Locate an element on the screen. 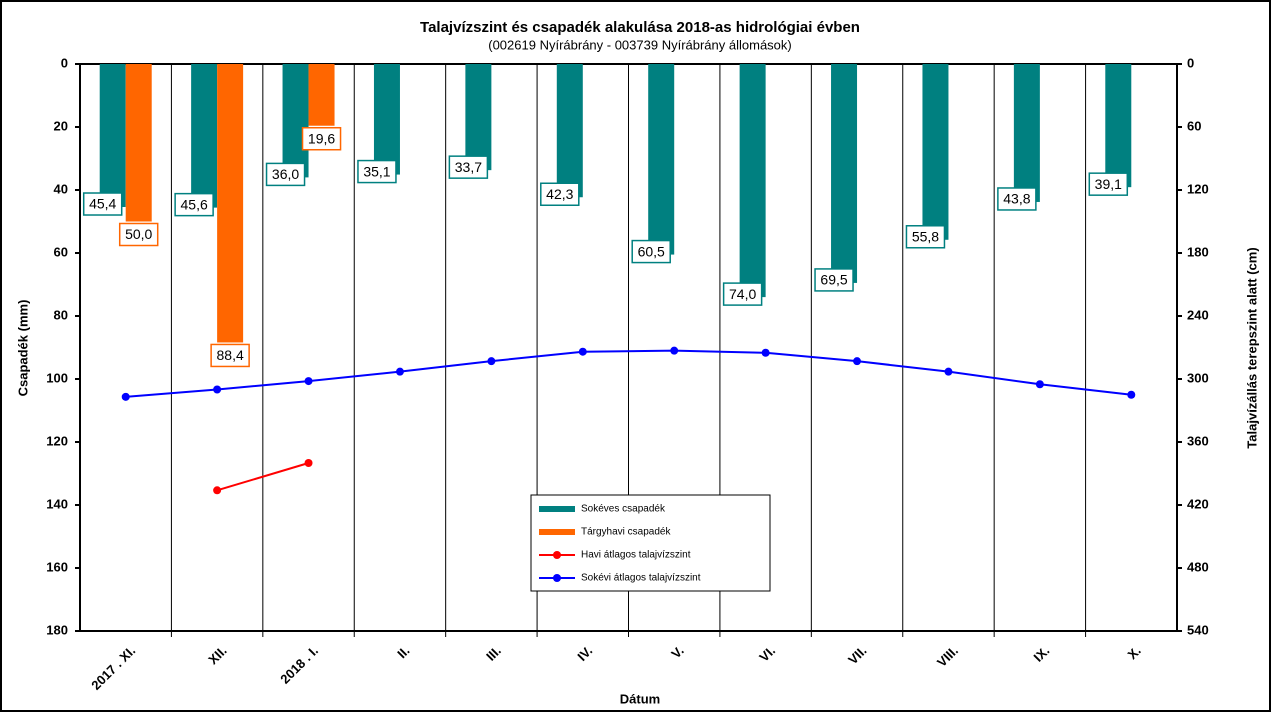 This screenshot has height=712, width=1271. y-tick-label: 0 is located at coordinates (64, 62).